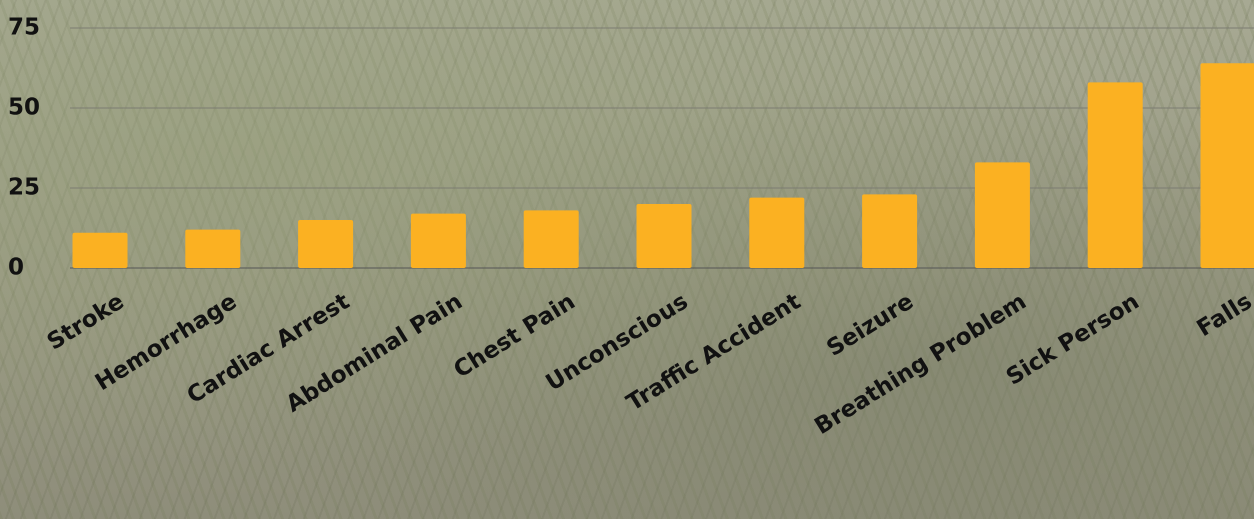  Describe the element at coordinates (24, 28) in the screenshot. I see `y-tick-label: 75` at that location.